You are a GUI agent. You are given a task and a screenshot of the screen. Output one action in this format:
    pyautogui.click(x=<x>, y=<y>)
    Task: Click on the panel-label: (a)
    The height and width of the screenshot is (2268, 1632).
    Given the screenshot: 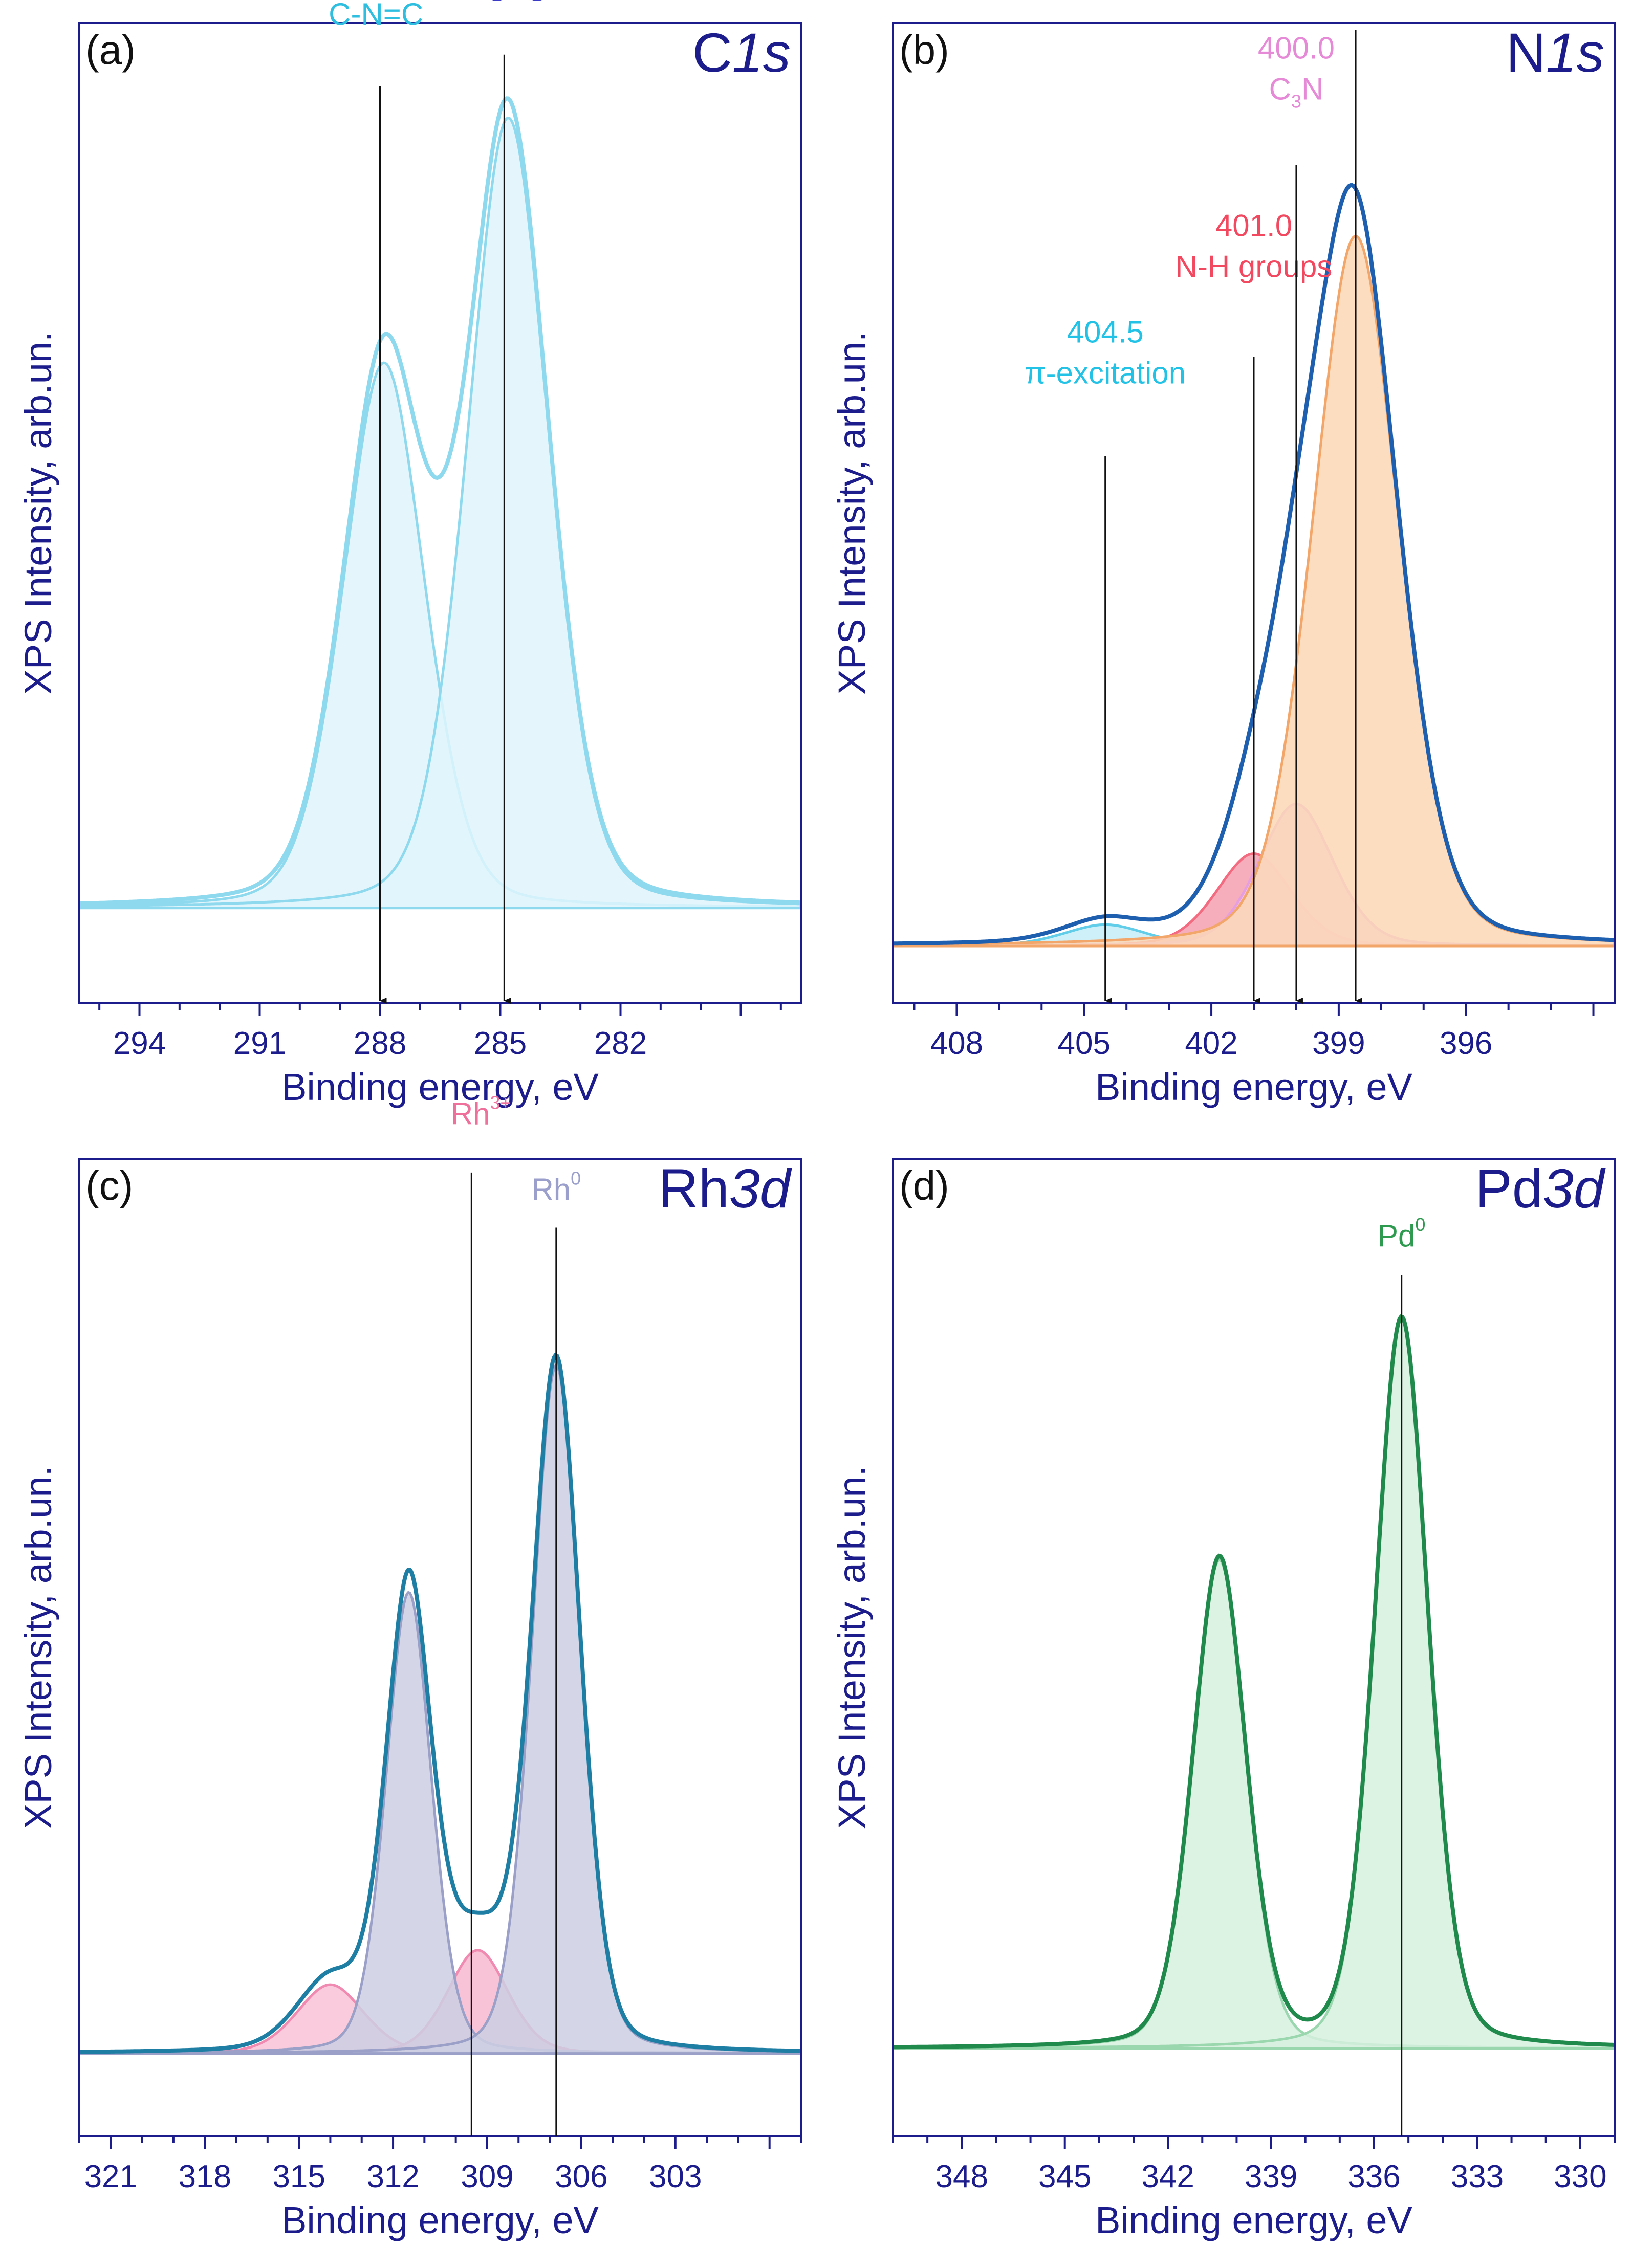 What is the action you would take?
    pyautogui.click(x=110, y=50)
    